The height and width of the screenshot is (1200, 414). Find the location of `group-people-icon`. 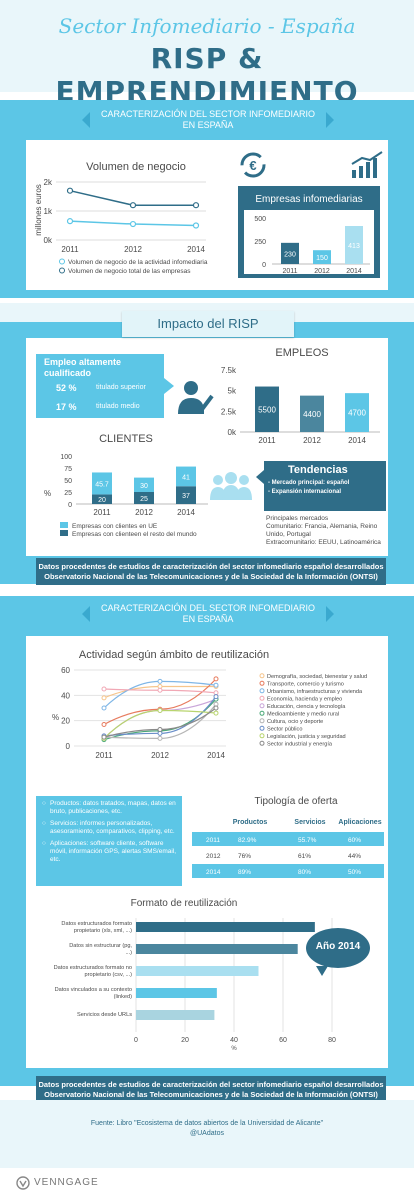

group-people-icon is located at coordinates (231, 486).